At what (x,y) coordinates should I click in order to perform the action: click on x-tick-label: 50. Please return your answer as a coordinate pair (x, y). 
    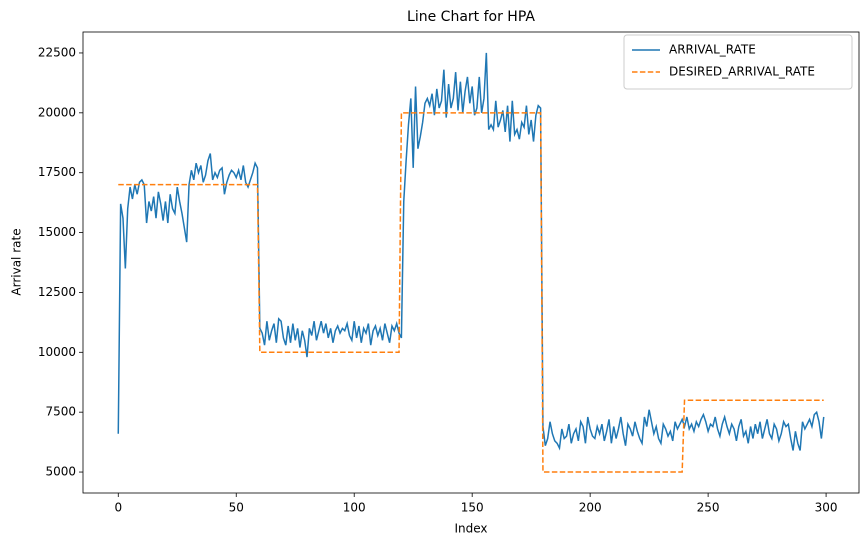
    Looking at the image, I should click on (236, 508).